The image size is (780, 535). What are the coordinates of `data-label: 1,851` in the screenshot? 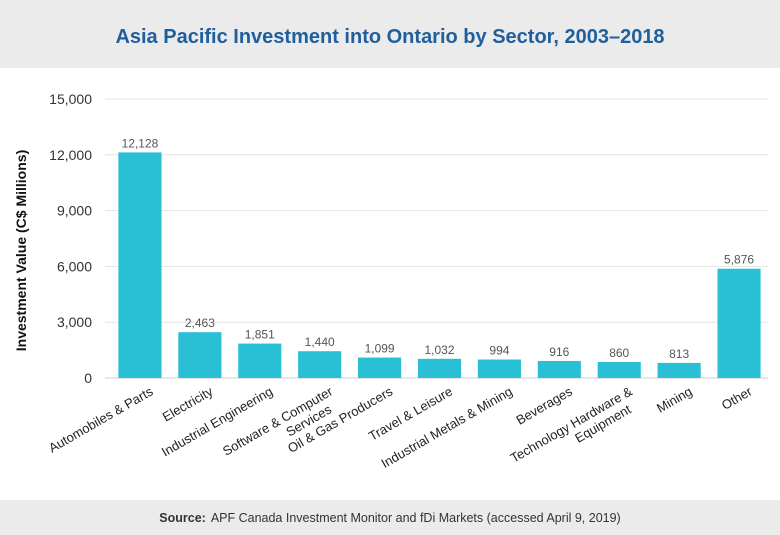 It's located at (260, 335).